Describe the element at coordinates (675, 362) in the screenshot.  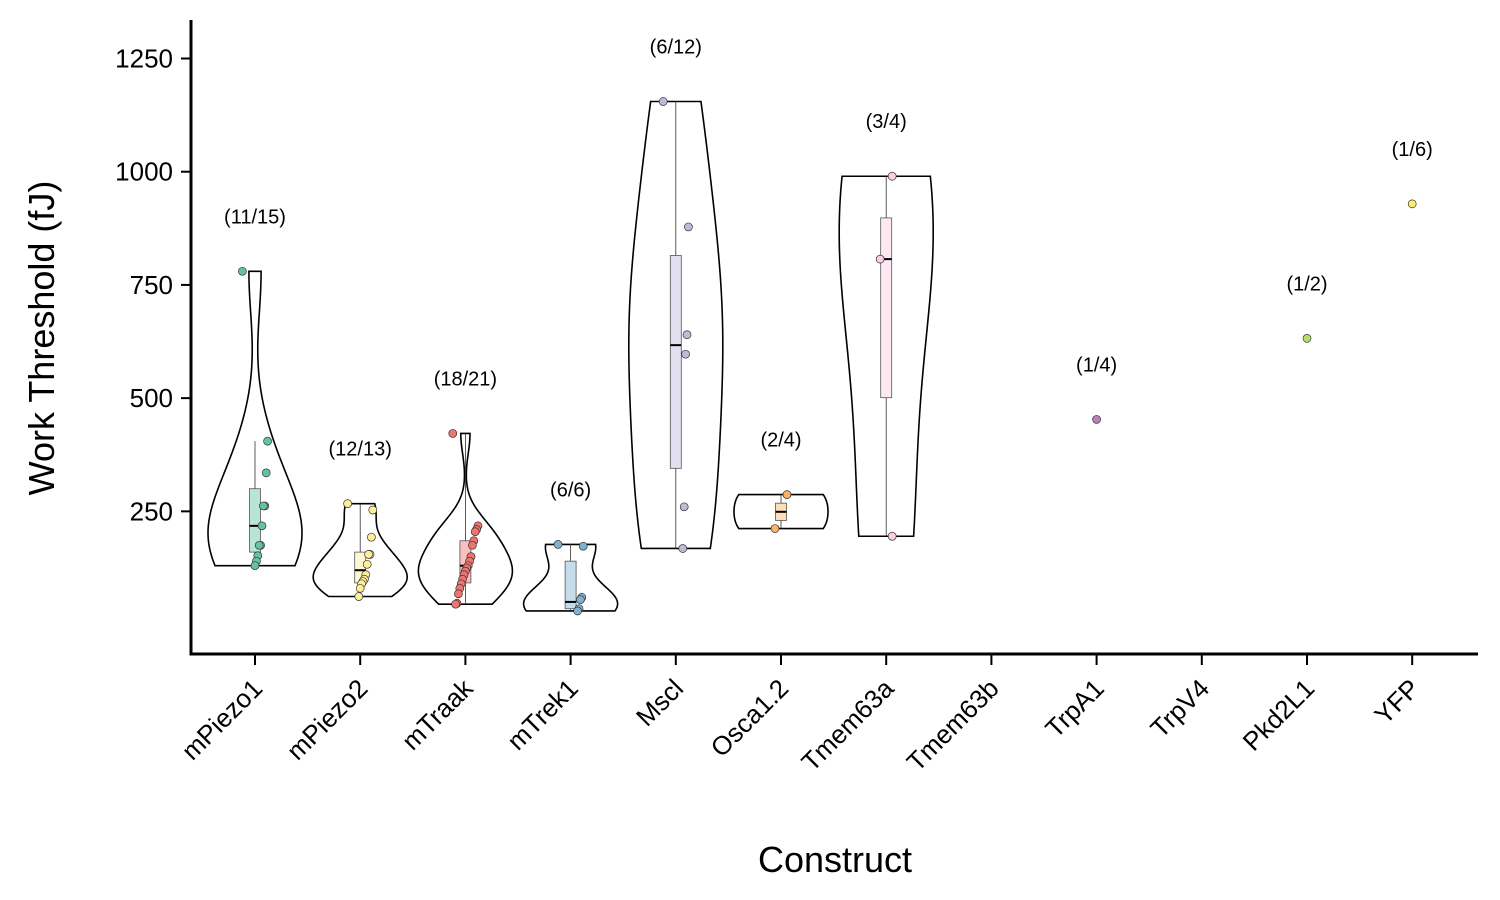
I see `box-mscl` at that location.